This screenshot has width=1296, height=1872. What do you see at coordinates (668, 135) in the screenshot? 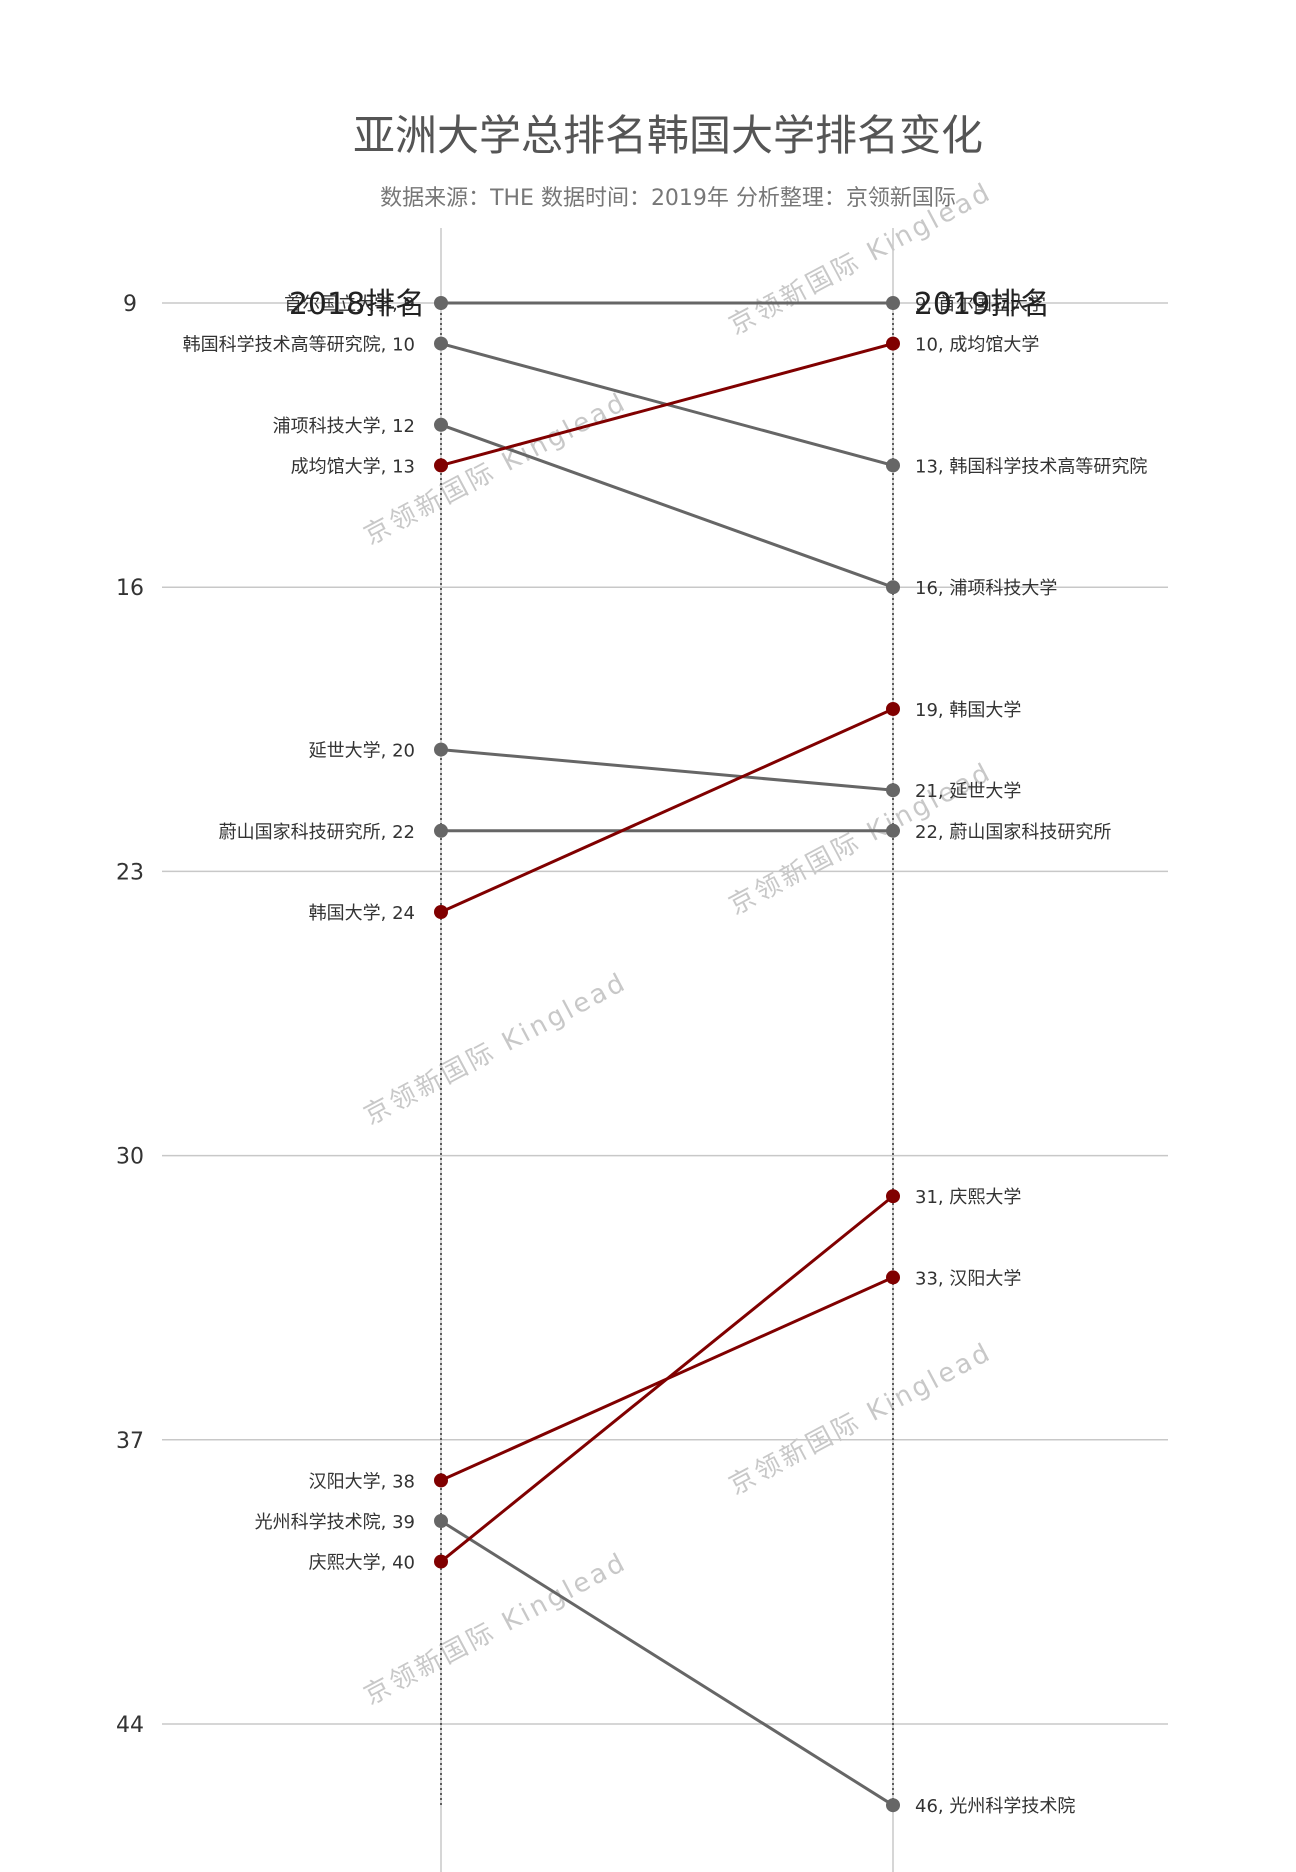
I see `chart-title: 亚洲大学总排名韩国大学排名变化` at bounding box center [668, 135].